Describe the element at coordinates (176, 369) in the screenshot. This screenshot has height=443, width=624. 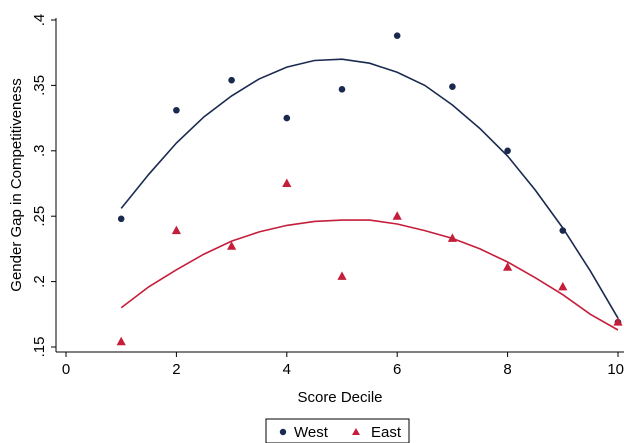
I see `x-tick-label: 2` at that location.